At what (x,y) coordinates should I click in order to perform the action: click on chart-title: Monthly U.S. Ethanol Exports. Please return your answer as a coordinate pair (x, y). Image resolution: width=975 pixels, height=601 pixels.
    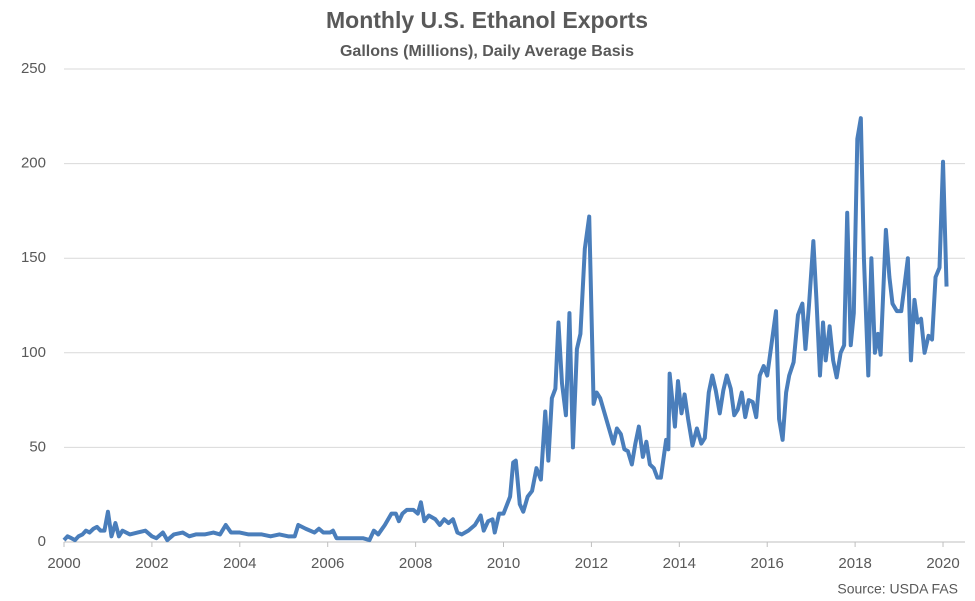
    Looking at the image, I should click on (487, 20).